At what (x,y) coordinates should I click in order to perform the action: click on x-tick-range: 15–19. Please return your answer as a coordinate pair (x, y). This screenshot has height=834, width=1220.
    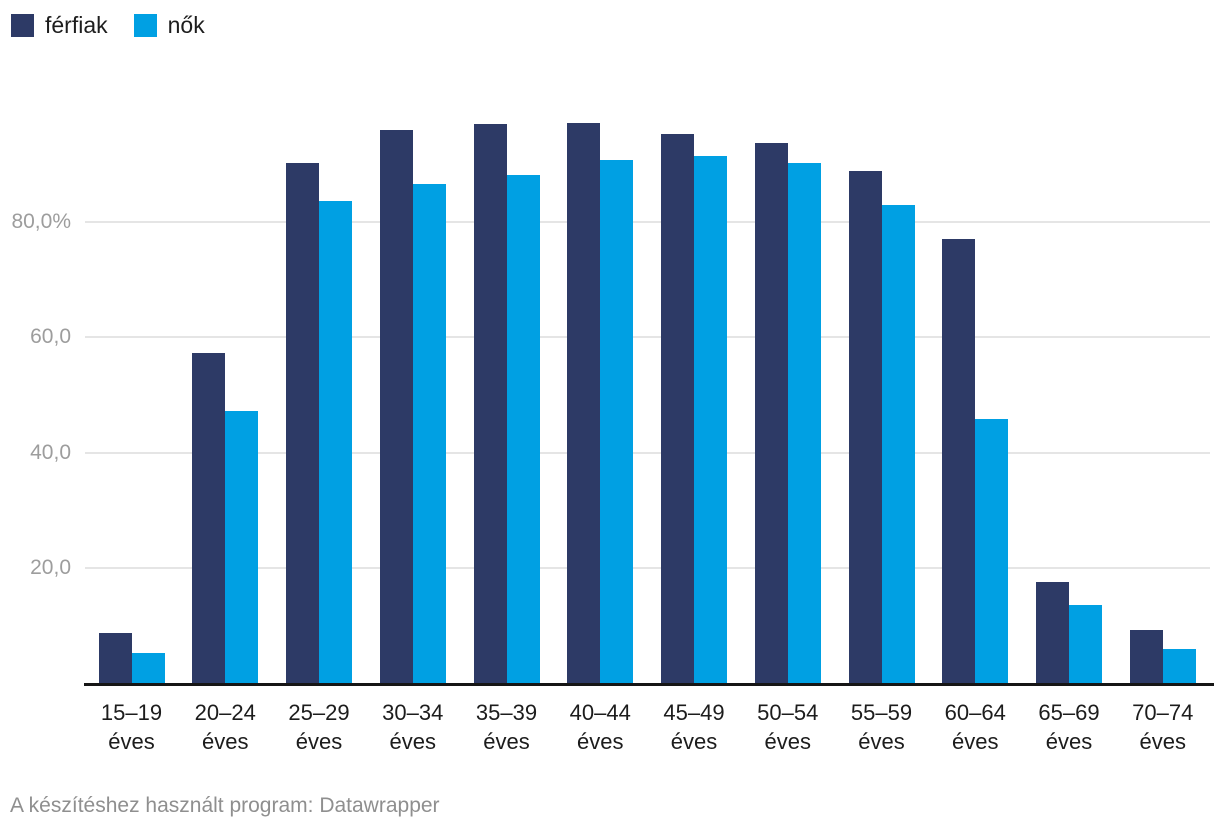
    Looking at the image, I should click on (131, 712).